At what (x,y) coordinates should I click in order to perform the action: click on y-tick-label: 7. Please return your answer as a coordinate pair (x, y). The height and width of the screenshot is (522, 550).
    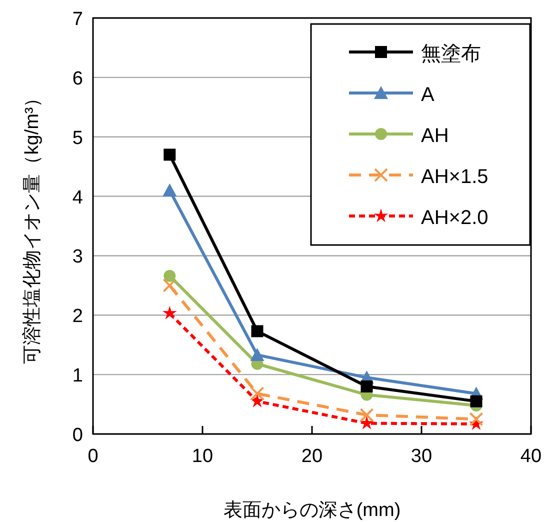
    Looking at the image, I should click on (77, 19).